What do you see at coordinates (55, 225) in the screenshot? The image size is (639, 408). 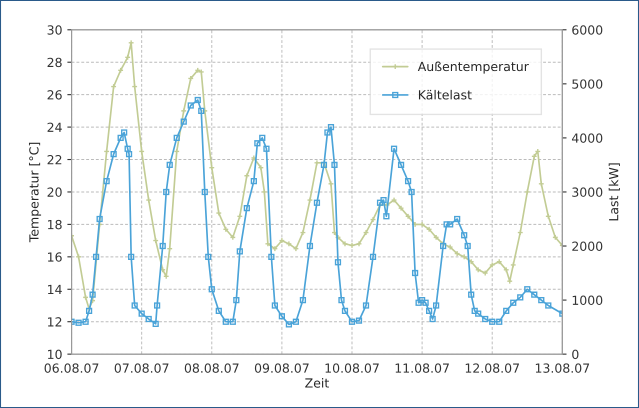 I see `y-tick-label: 18` at bounding box center [55, 225].